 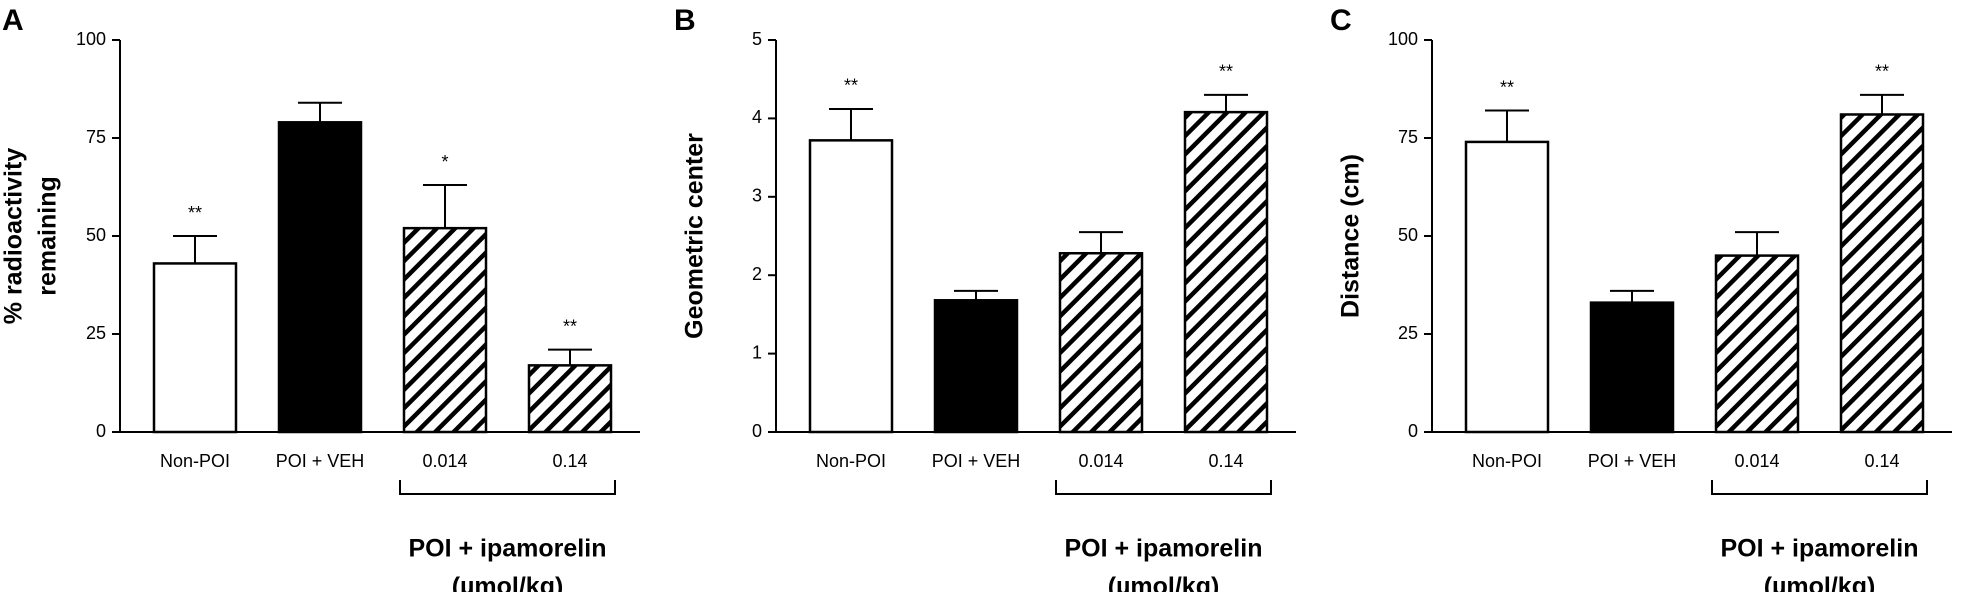 What do you see at coordinates (695, 236) in the screenshot?
I see `y-axis-label: Geometric center` at bounding box center [695, 236].